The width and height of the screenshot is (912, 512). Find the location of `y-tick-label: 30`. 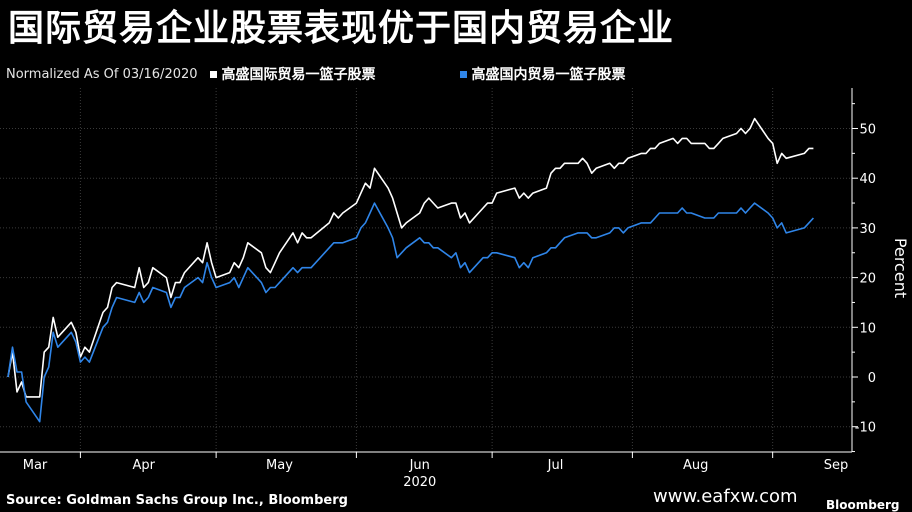

y-tick-label: 30 is located at coordinates (867, 229).